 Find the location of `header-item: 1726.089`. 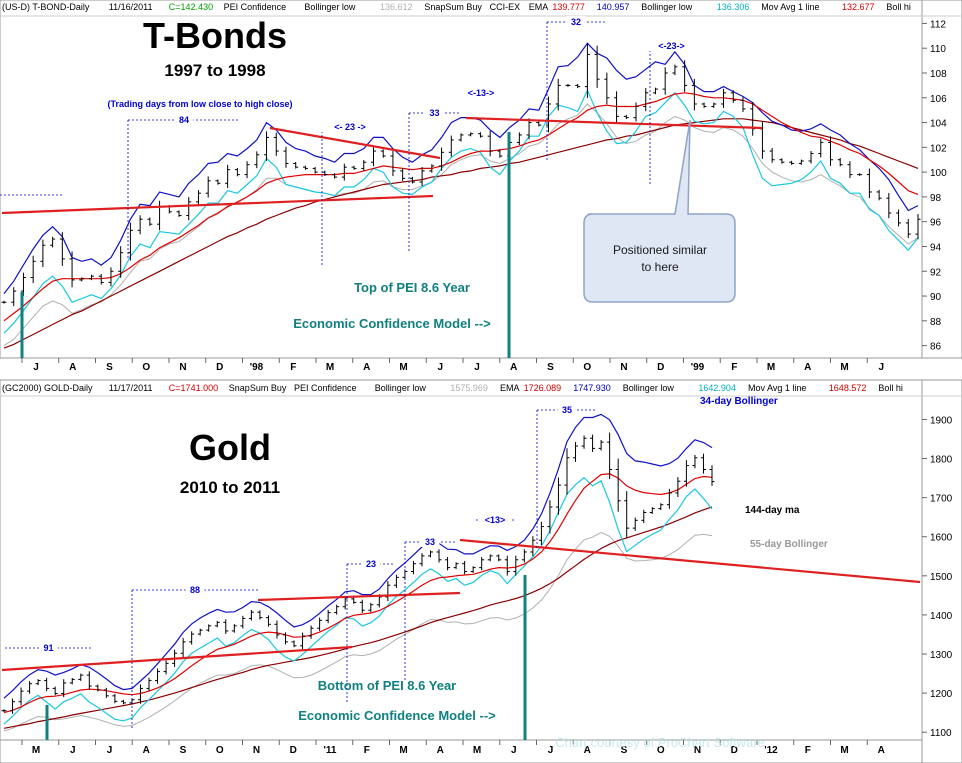

header-item: 1726.089 is located at coordinates (543, 388).